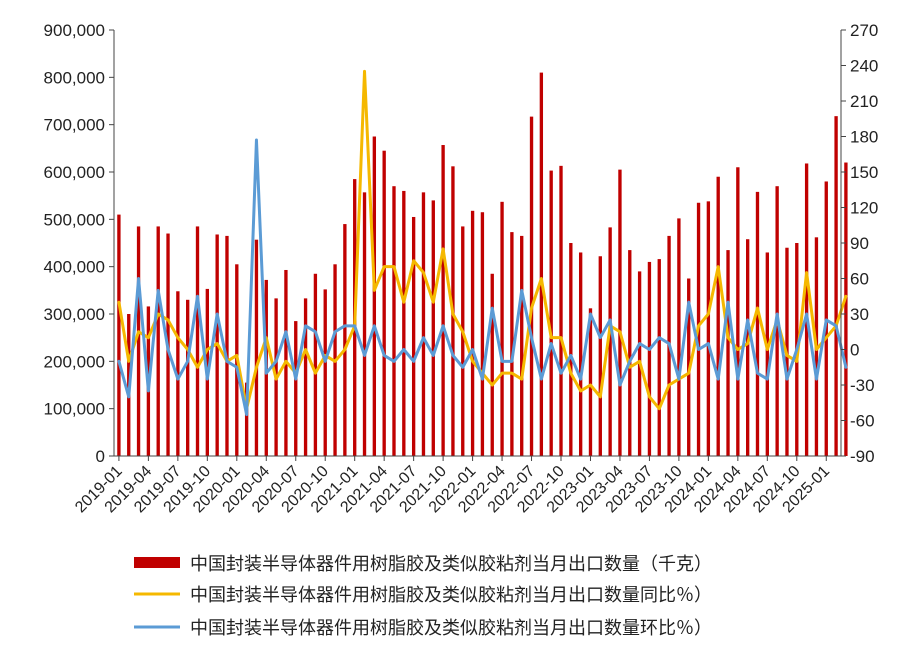 The width and height of the screenshot is (911, 653). What do you see at coordinates (74, 77) in the screenshot?
I see `left-tick-label: 800,000` at bounding box center [74, 77].